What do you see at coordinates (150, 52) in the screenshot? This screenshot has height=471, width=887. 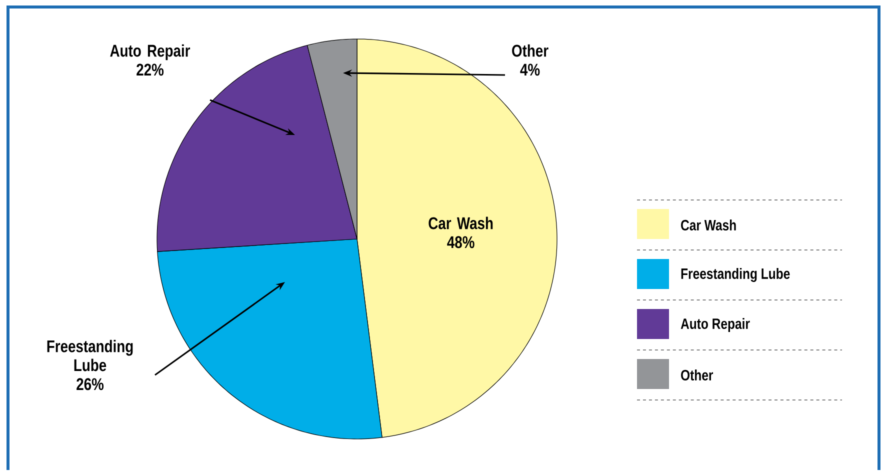 I see `slice-label: Auto Repair` at bounding box center [150, 52].